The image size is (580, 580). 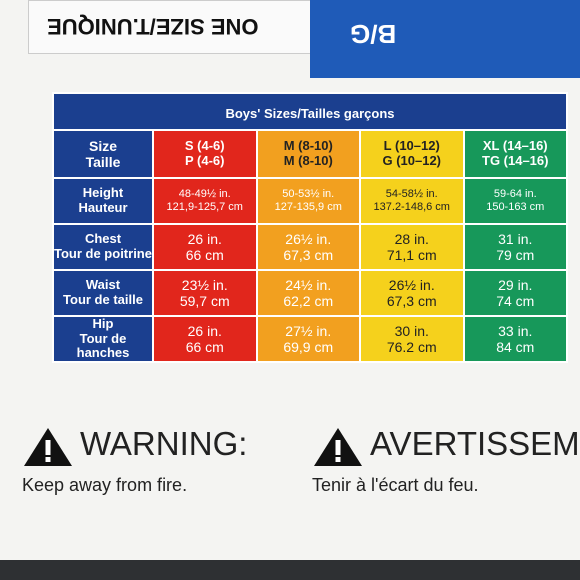 What do you see at coordinates (103, 285) in the screenshot?
I see `cell-line: Waist` at bounding box center [103, 285].